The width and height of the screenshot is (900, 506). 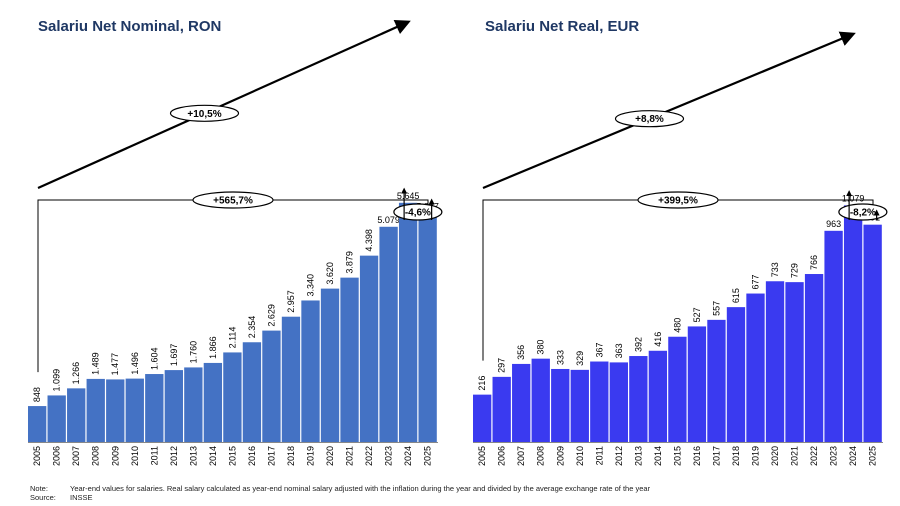 I want to click on data-label: 677, so click(x=755, y=282).